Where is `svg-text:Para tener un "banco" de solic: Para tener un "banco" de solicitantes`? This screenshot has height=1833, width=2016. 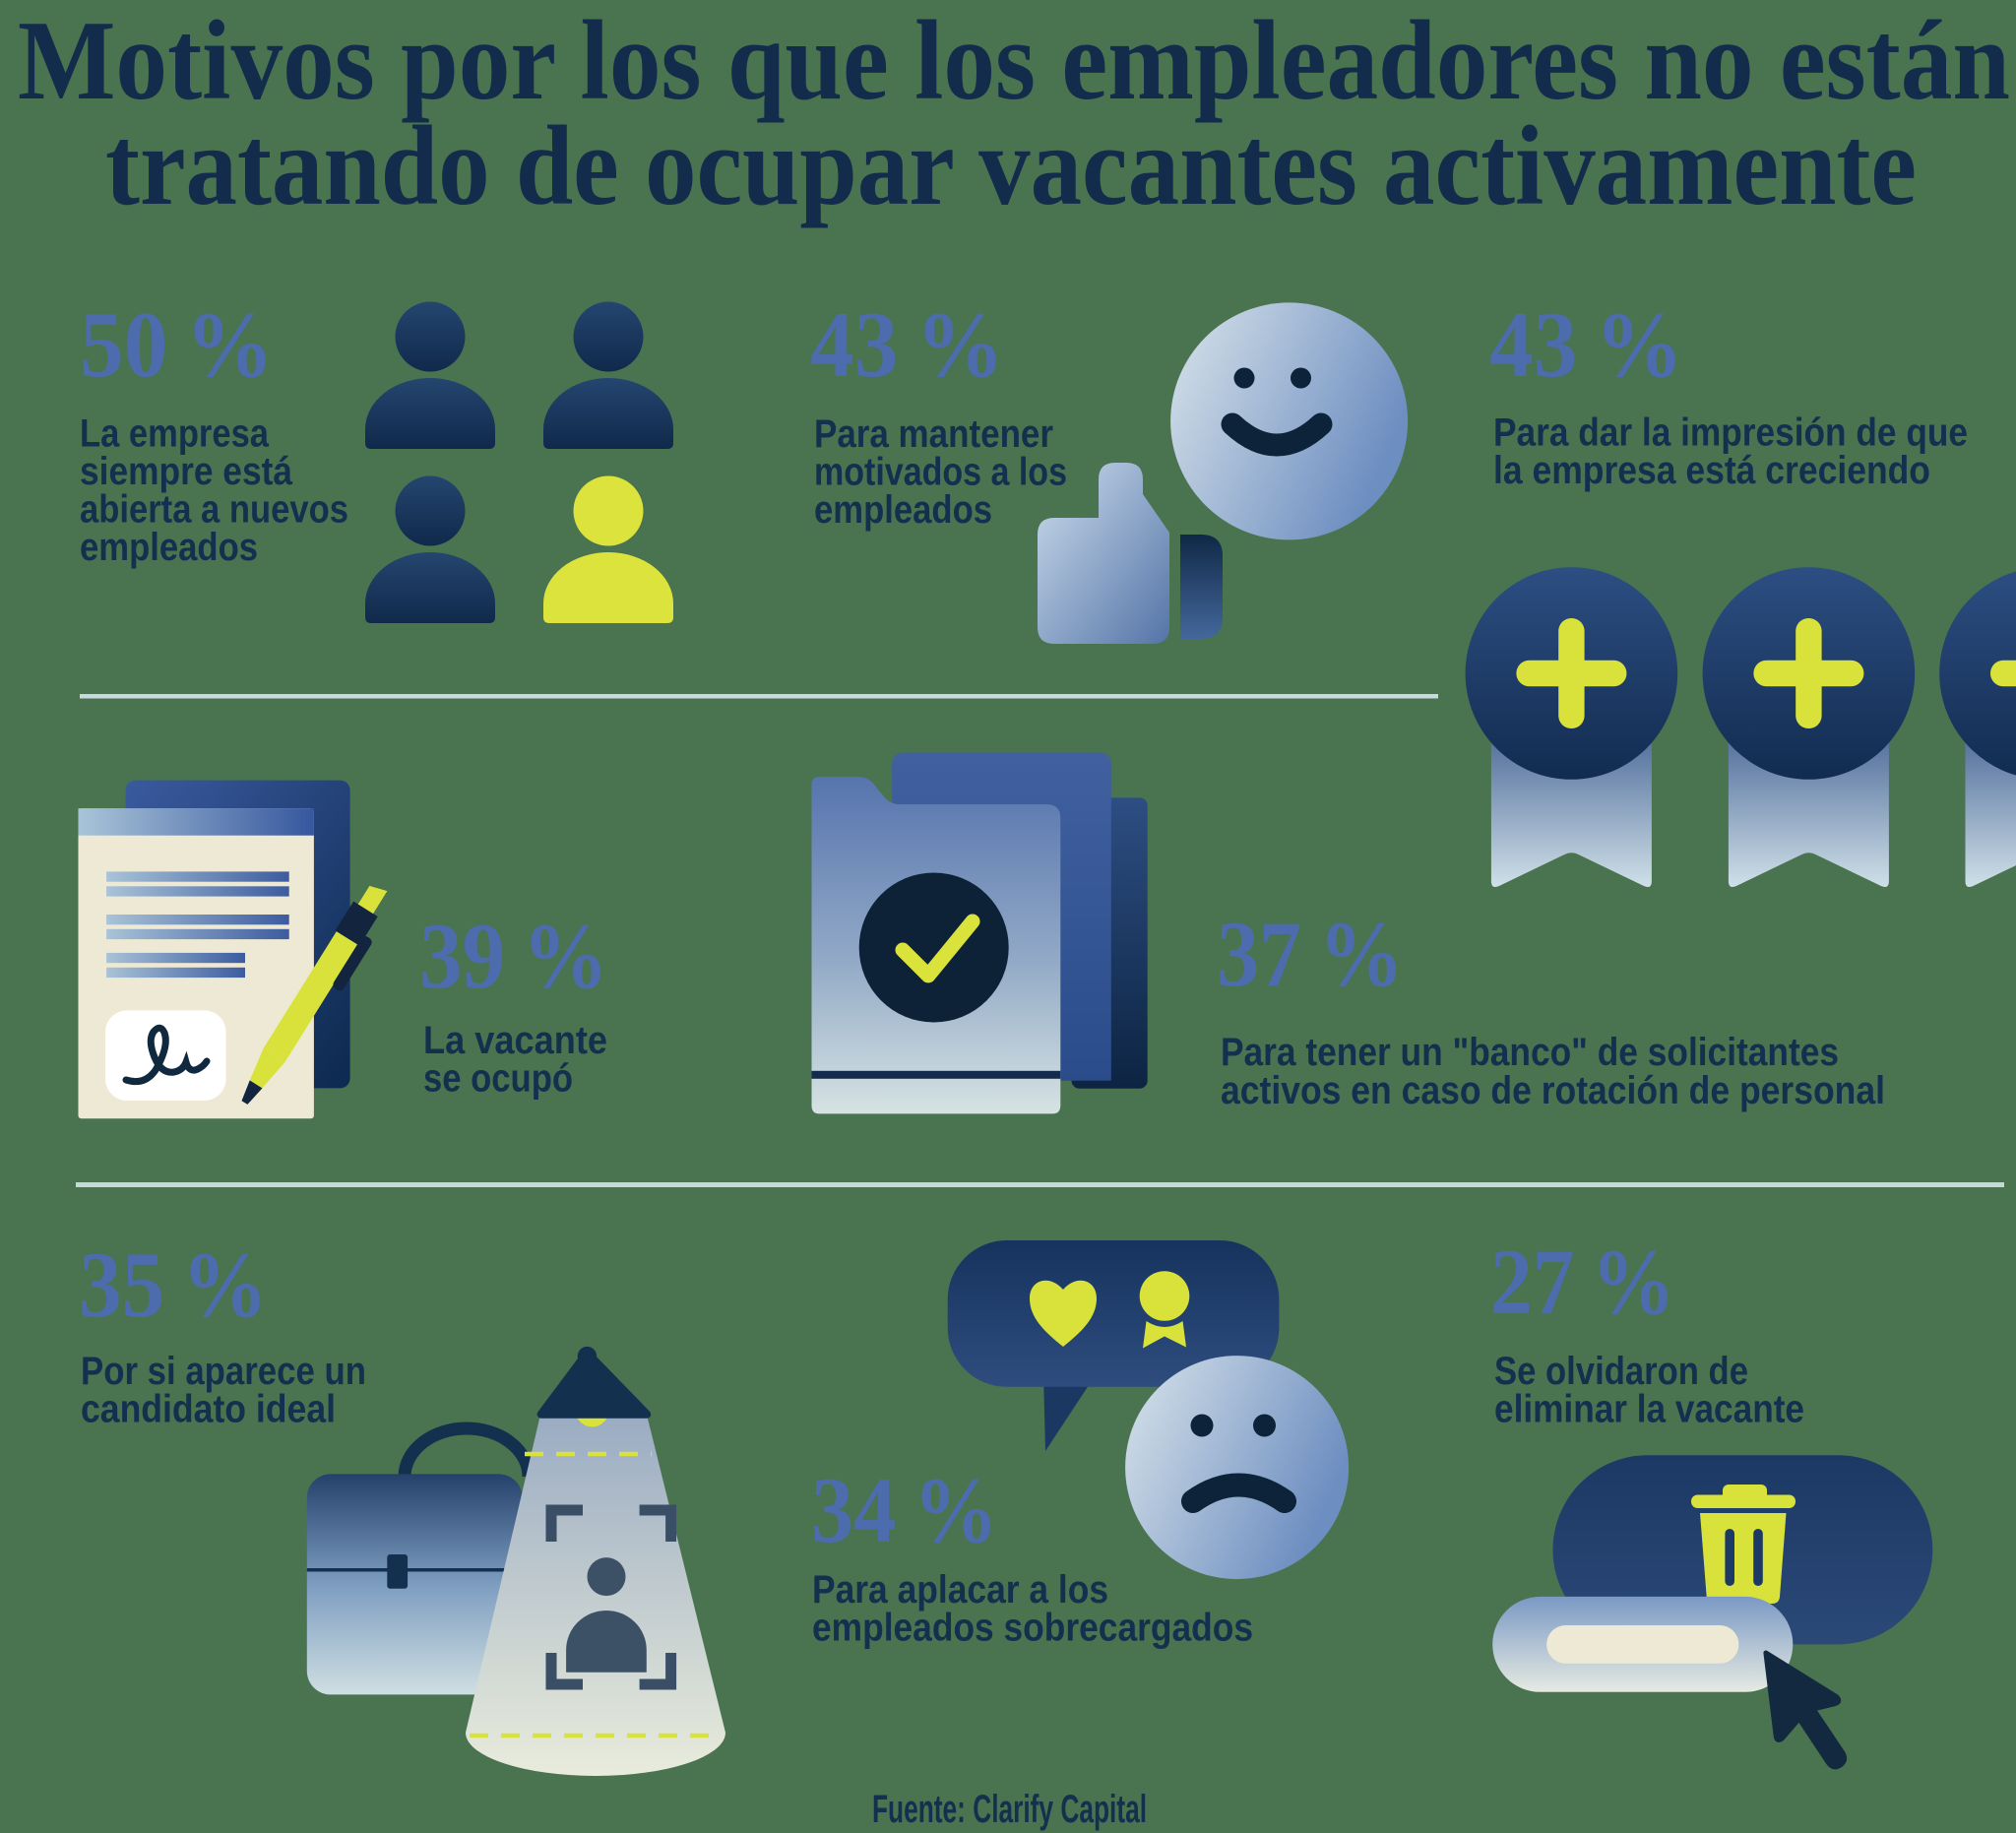 svg-text:Para tener un "banco" de solic: Para tener un "banco" de solicitantes is located at coordinates (1530, 1052).